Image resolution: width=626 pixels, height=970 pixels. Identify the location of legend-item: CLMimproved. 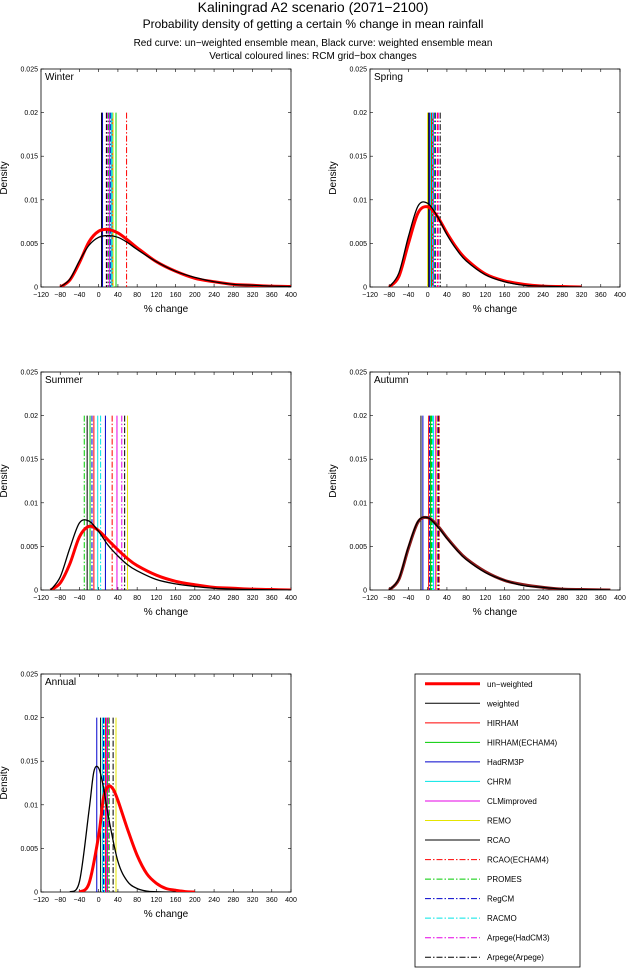
(481, 801).